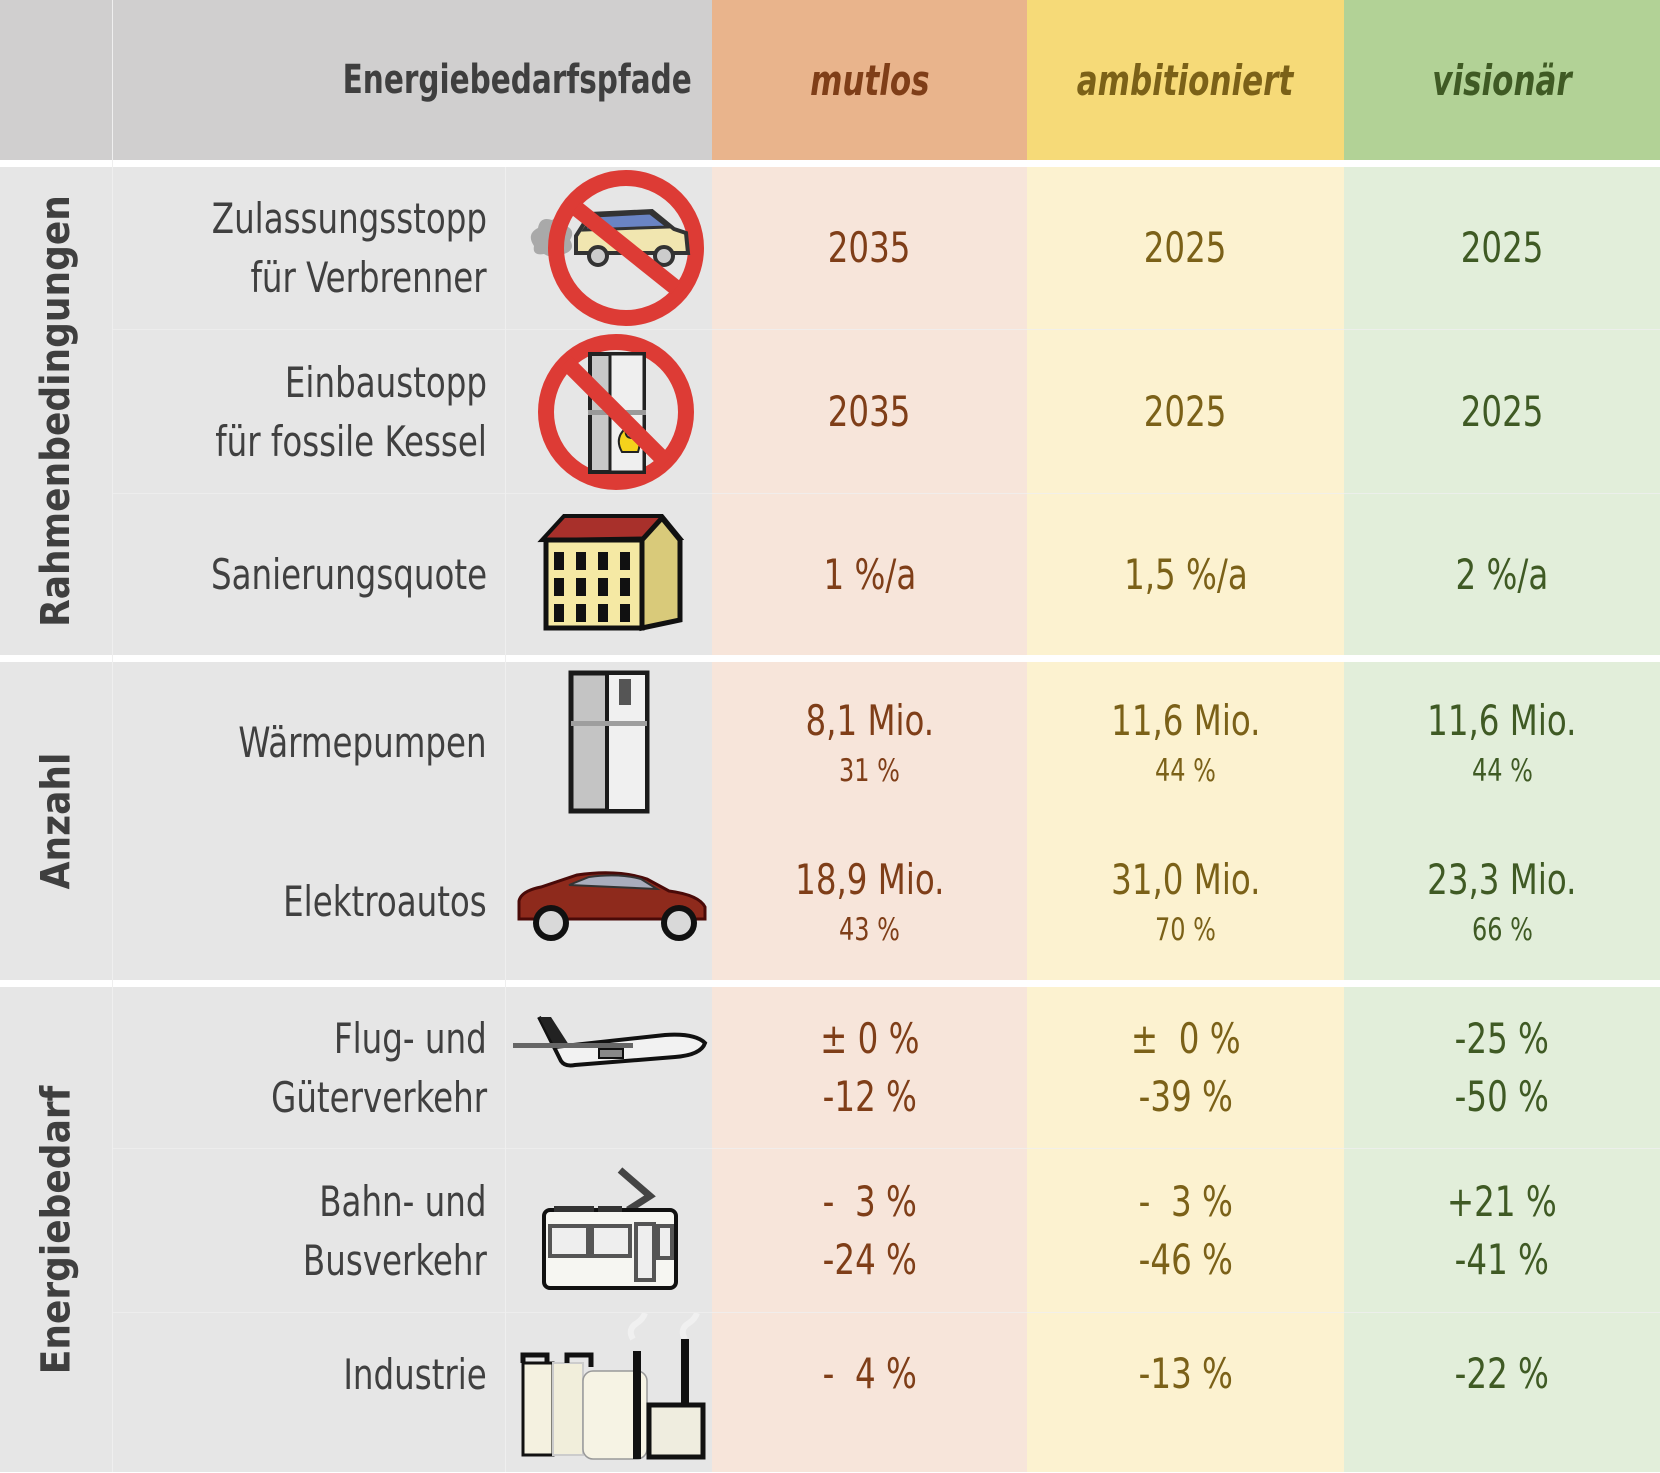 The width and height of the screenshot is (1660, 1473). I want to click on share-text: 31 %, so click(869, 771).